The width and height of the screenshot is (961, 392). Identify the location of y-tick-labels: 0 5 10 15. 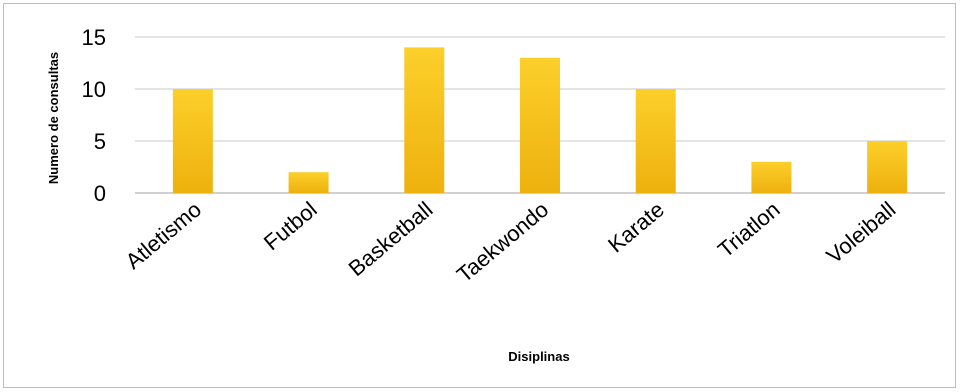
(94, 115).